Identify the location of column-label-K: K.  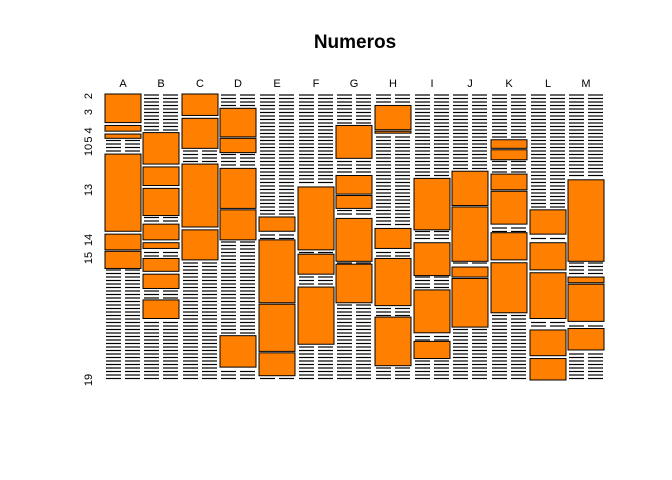
(509, 84).